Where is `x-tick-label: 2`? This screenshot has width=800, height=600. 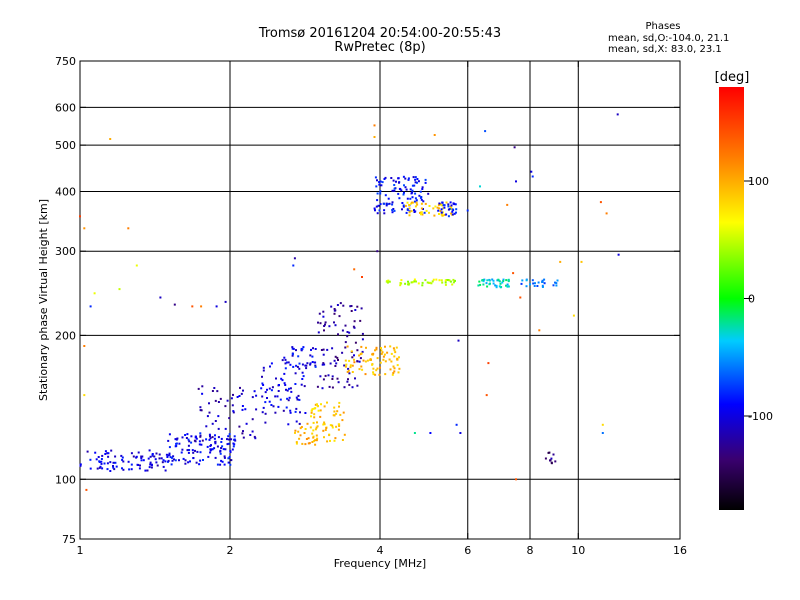
x-tick-label: 2 is located at coordinates (230, 550).